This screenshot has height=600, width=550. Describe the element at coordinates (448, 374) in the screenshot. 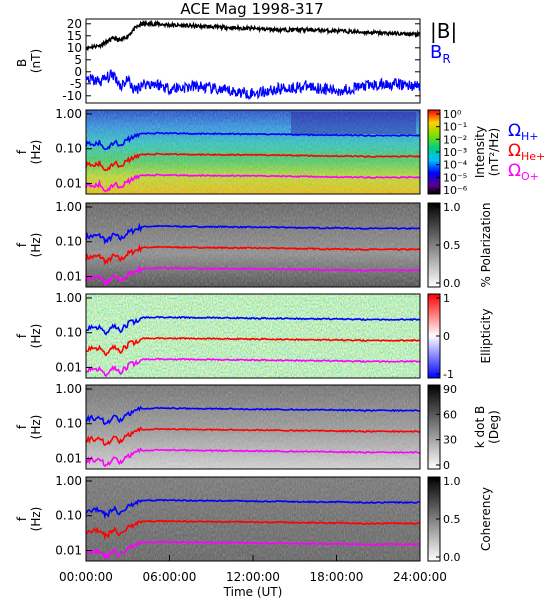

I see `colorbar-tick-label: -1` at that location.